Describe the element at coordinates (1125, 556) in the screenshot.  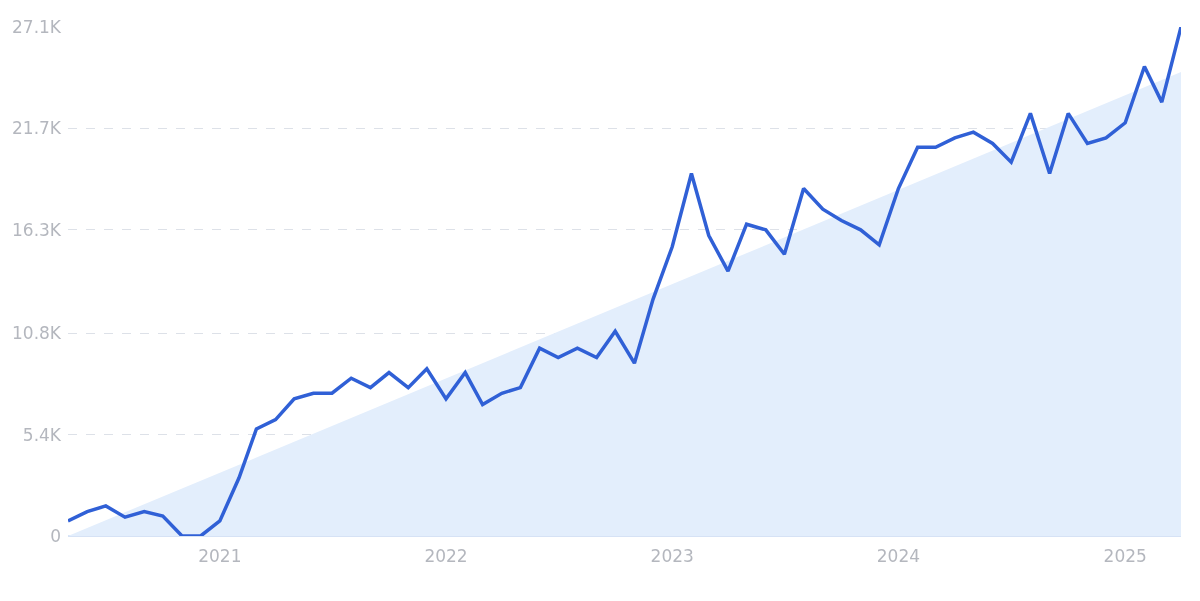
I see `x-tick-label: 2025` at that location.